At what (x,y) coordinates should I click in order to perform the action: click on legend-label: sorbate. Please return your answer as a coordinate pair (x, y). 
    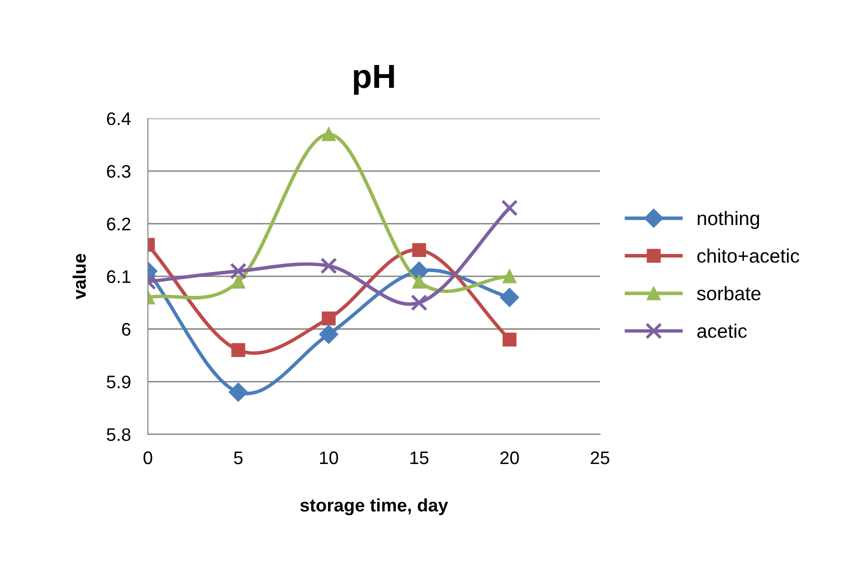
    Looking at the image, I should click on (728, 293).